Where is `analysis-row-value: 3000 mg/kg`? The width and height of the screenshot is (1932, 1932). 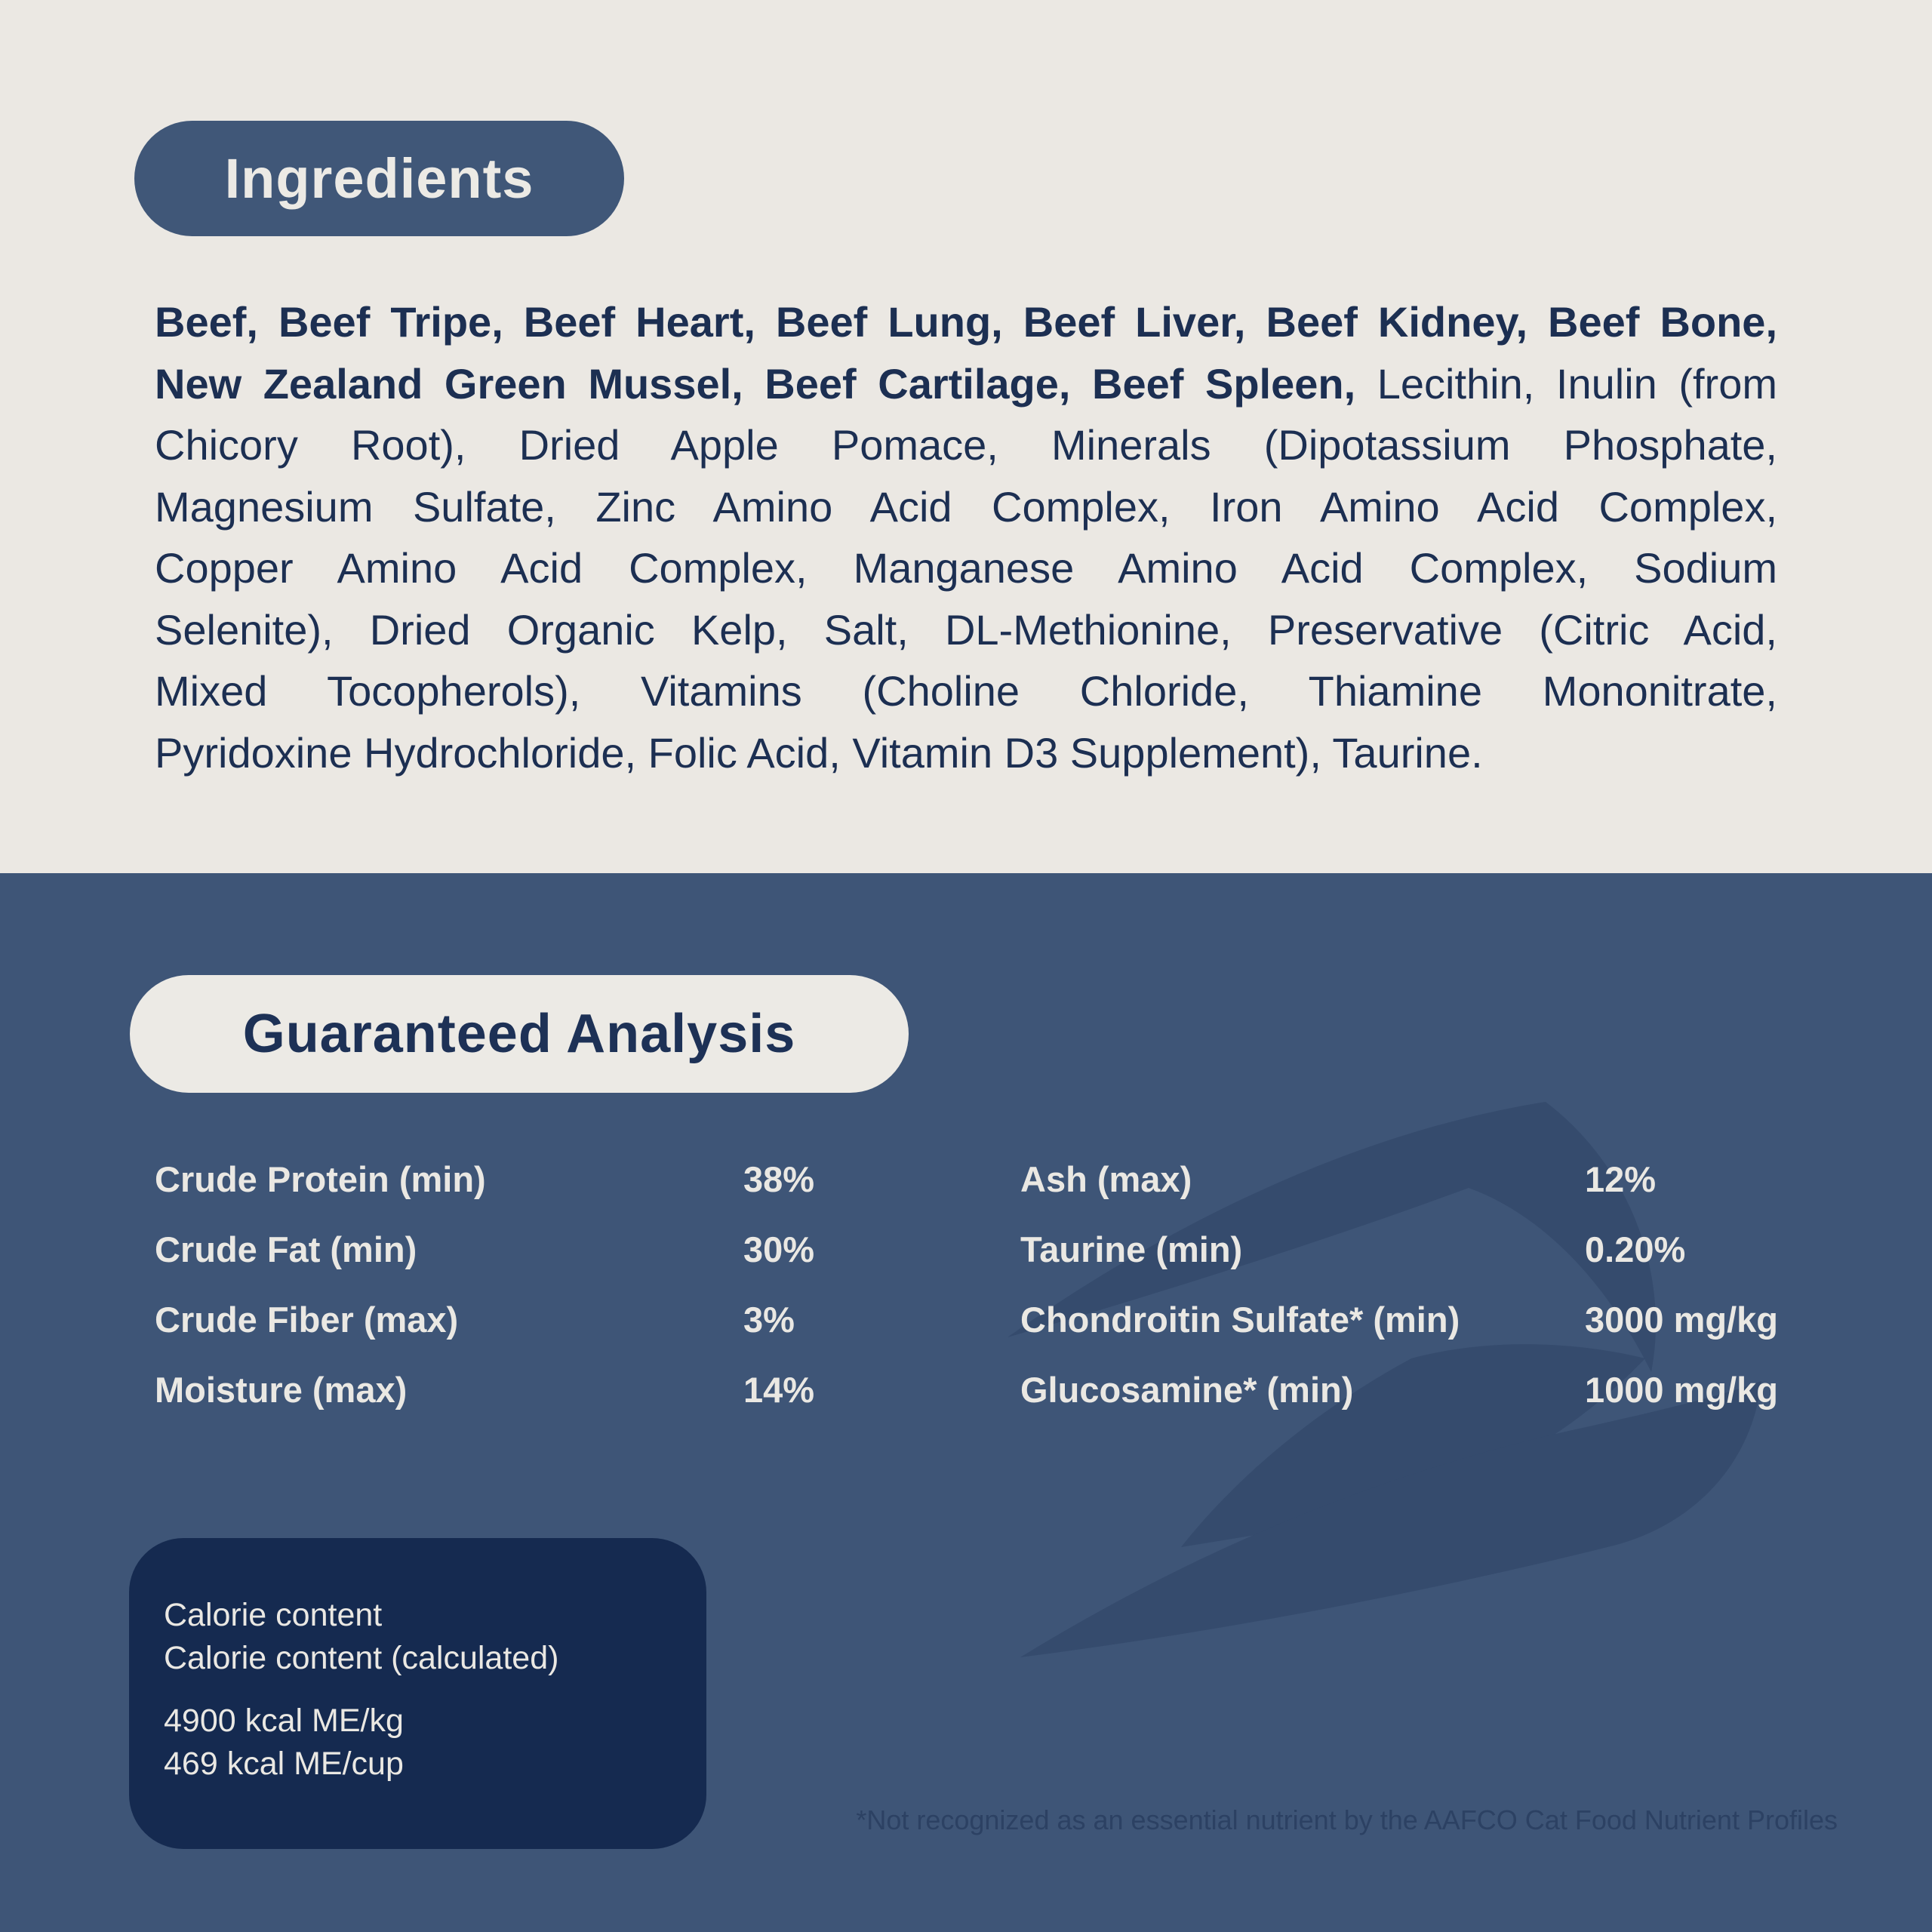 analysis-row-value: 3000 mg/kg is located at coordinates (1682, 1320).